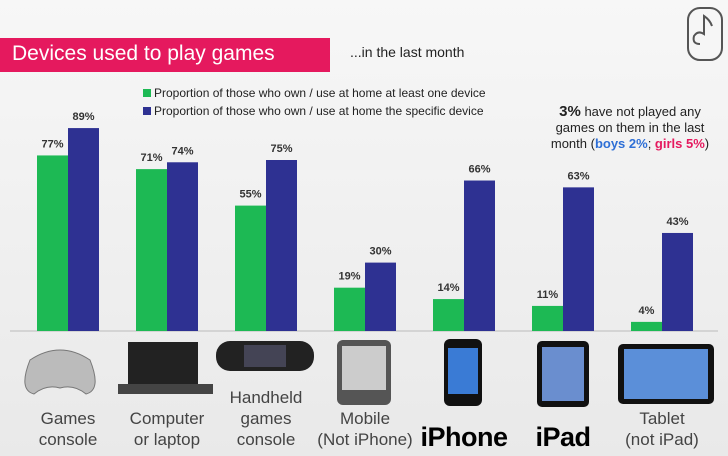  I want to click on x-tick-label: iPad, so click(563, 437).